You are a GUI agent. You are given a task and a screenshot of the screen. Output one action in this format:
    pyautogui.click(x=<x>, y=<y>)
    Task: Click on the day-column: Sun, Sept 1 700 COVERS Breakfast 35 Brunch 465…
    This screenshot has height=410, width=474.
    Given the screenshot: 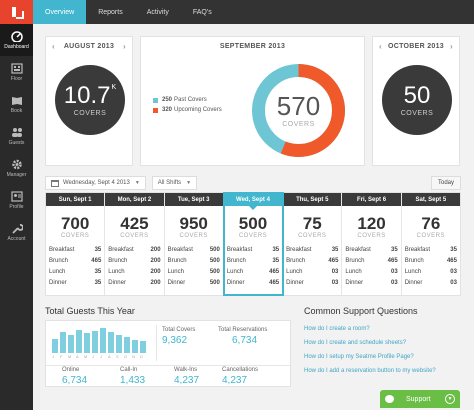 What is the action you would take?
    pyautogui.click(x=76, y=244)
    